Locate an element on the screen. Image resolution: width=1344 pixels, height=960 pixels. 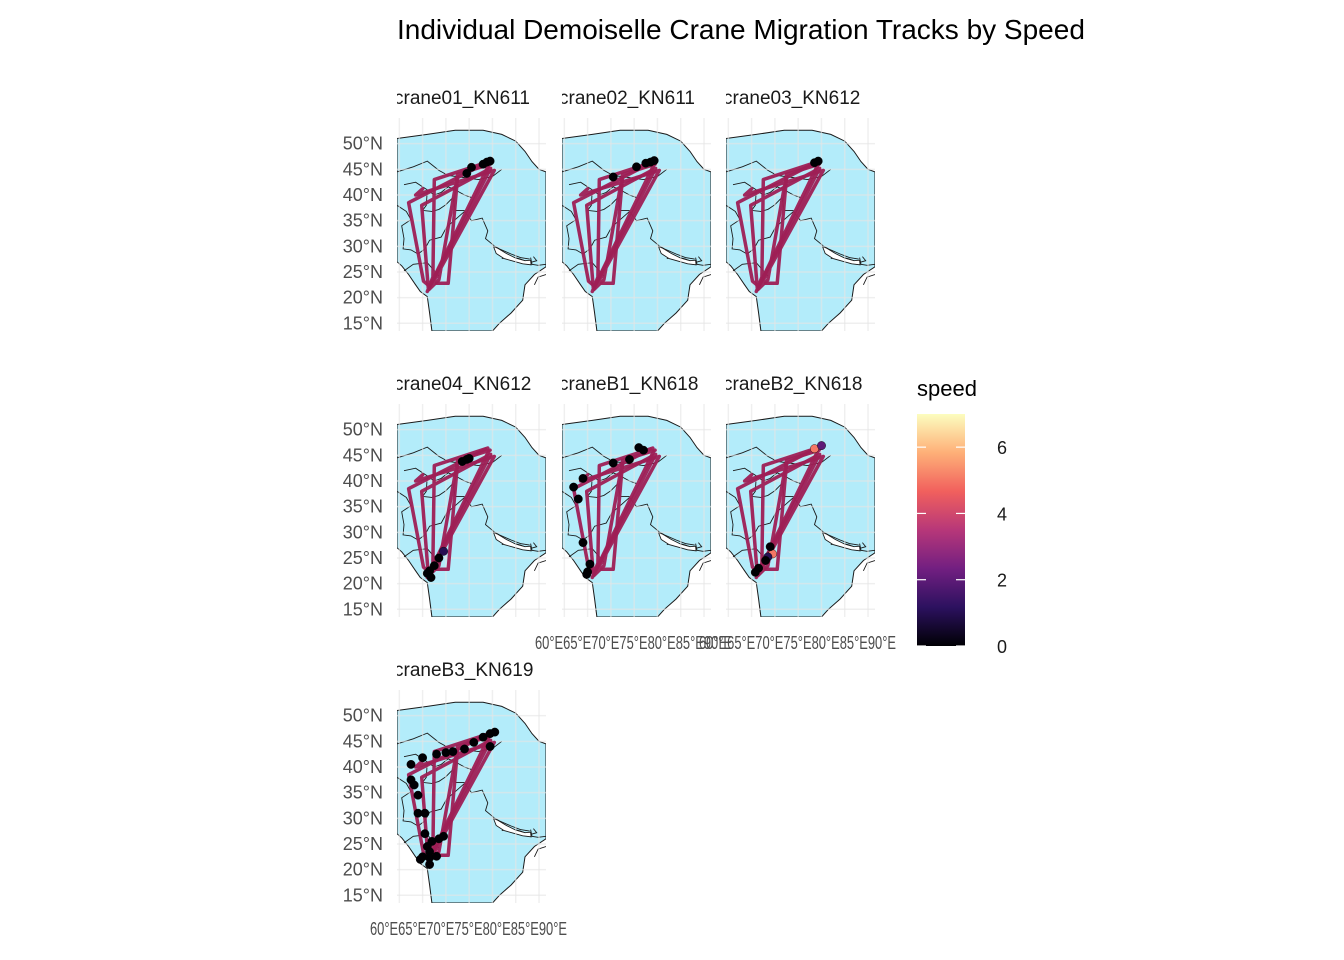
legend-tick-label: 0 is located at coordinates (1002, 647).